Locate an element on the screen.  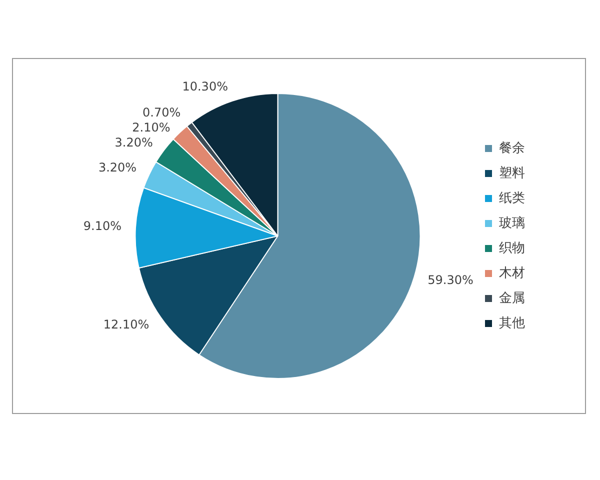
data-label: 0.70% is located at coordinates (161, 112).